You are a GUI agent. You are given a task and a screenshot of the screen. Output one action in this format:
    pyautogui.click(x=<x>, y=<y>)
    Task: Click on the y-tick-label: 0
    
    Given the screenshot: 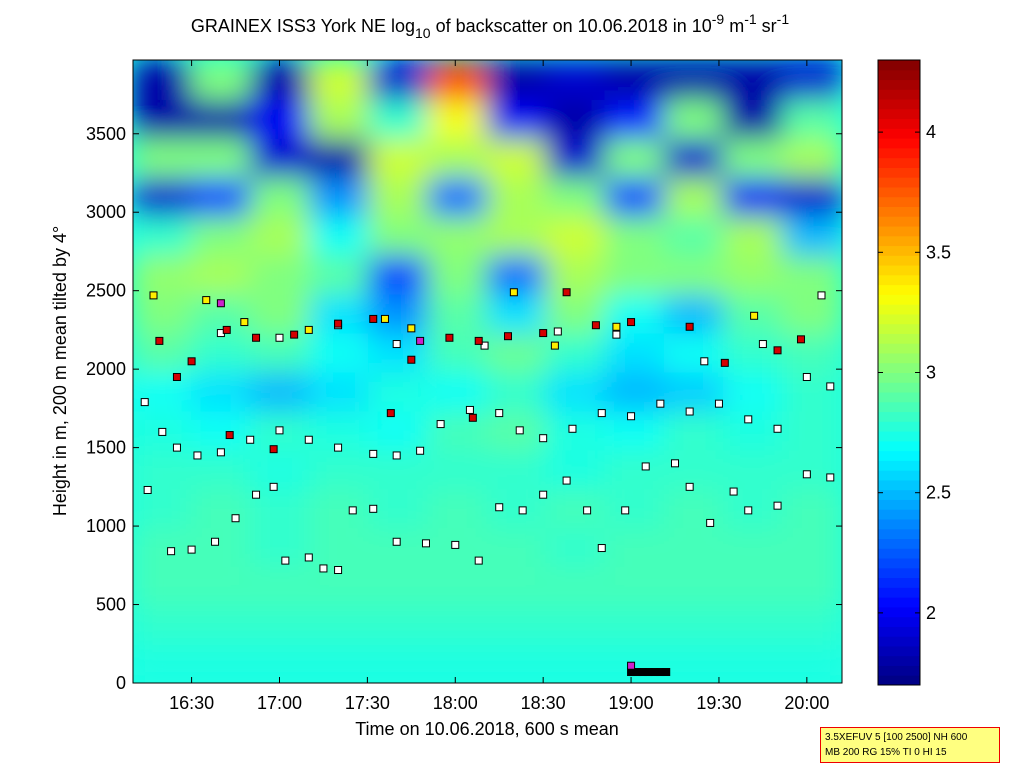 What is the action you would take?
    pyautogui.click(x=121, y=683)
    